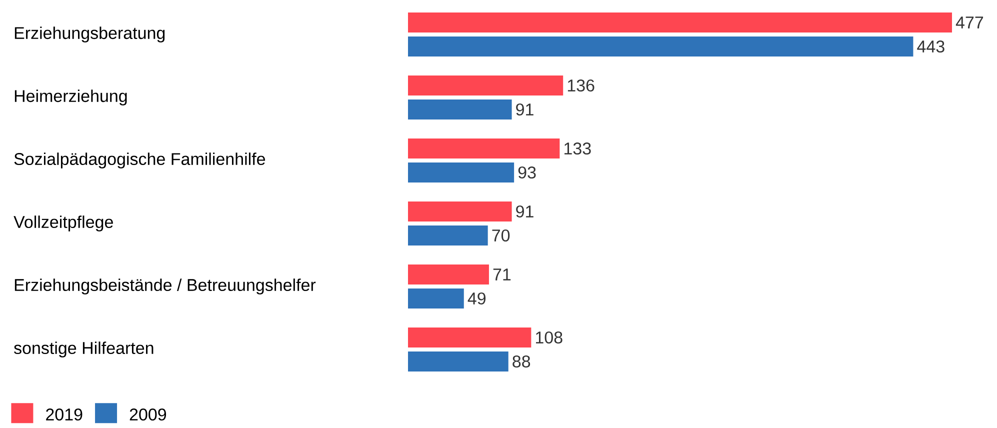 This screenshot has width=997, height=428. I want to click on y-tick-label: Sozialpädagogische Familienhilfe, so click(140, 160).